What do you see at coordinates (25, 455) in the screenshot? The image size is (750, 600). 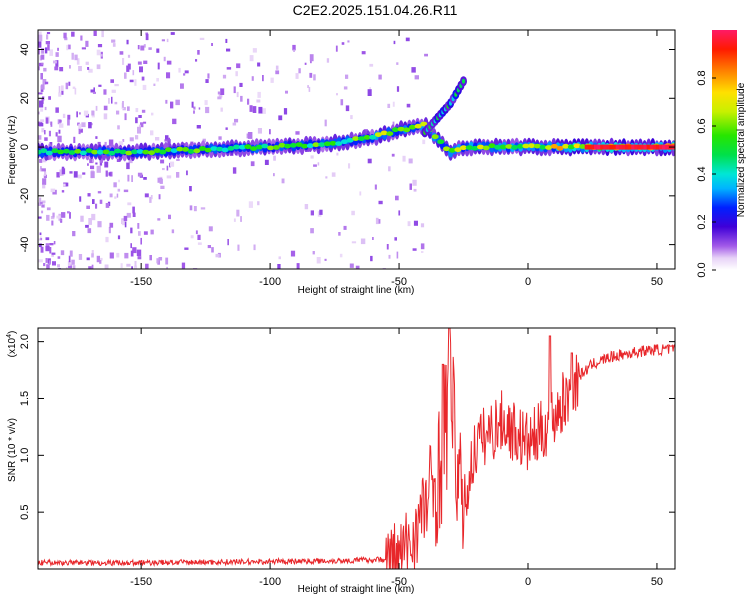 I see `y-tick-label: 1.0` at bounding box center [25, 455].